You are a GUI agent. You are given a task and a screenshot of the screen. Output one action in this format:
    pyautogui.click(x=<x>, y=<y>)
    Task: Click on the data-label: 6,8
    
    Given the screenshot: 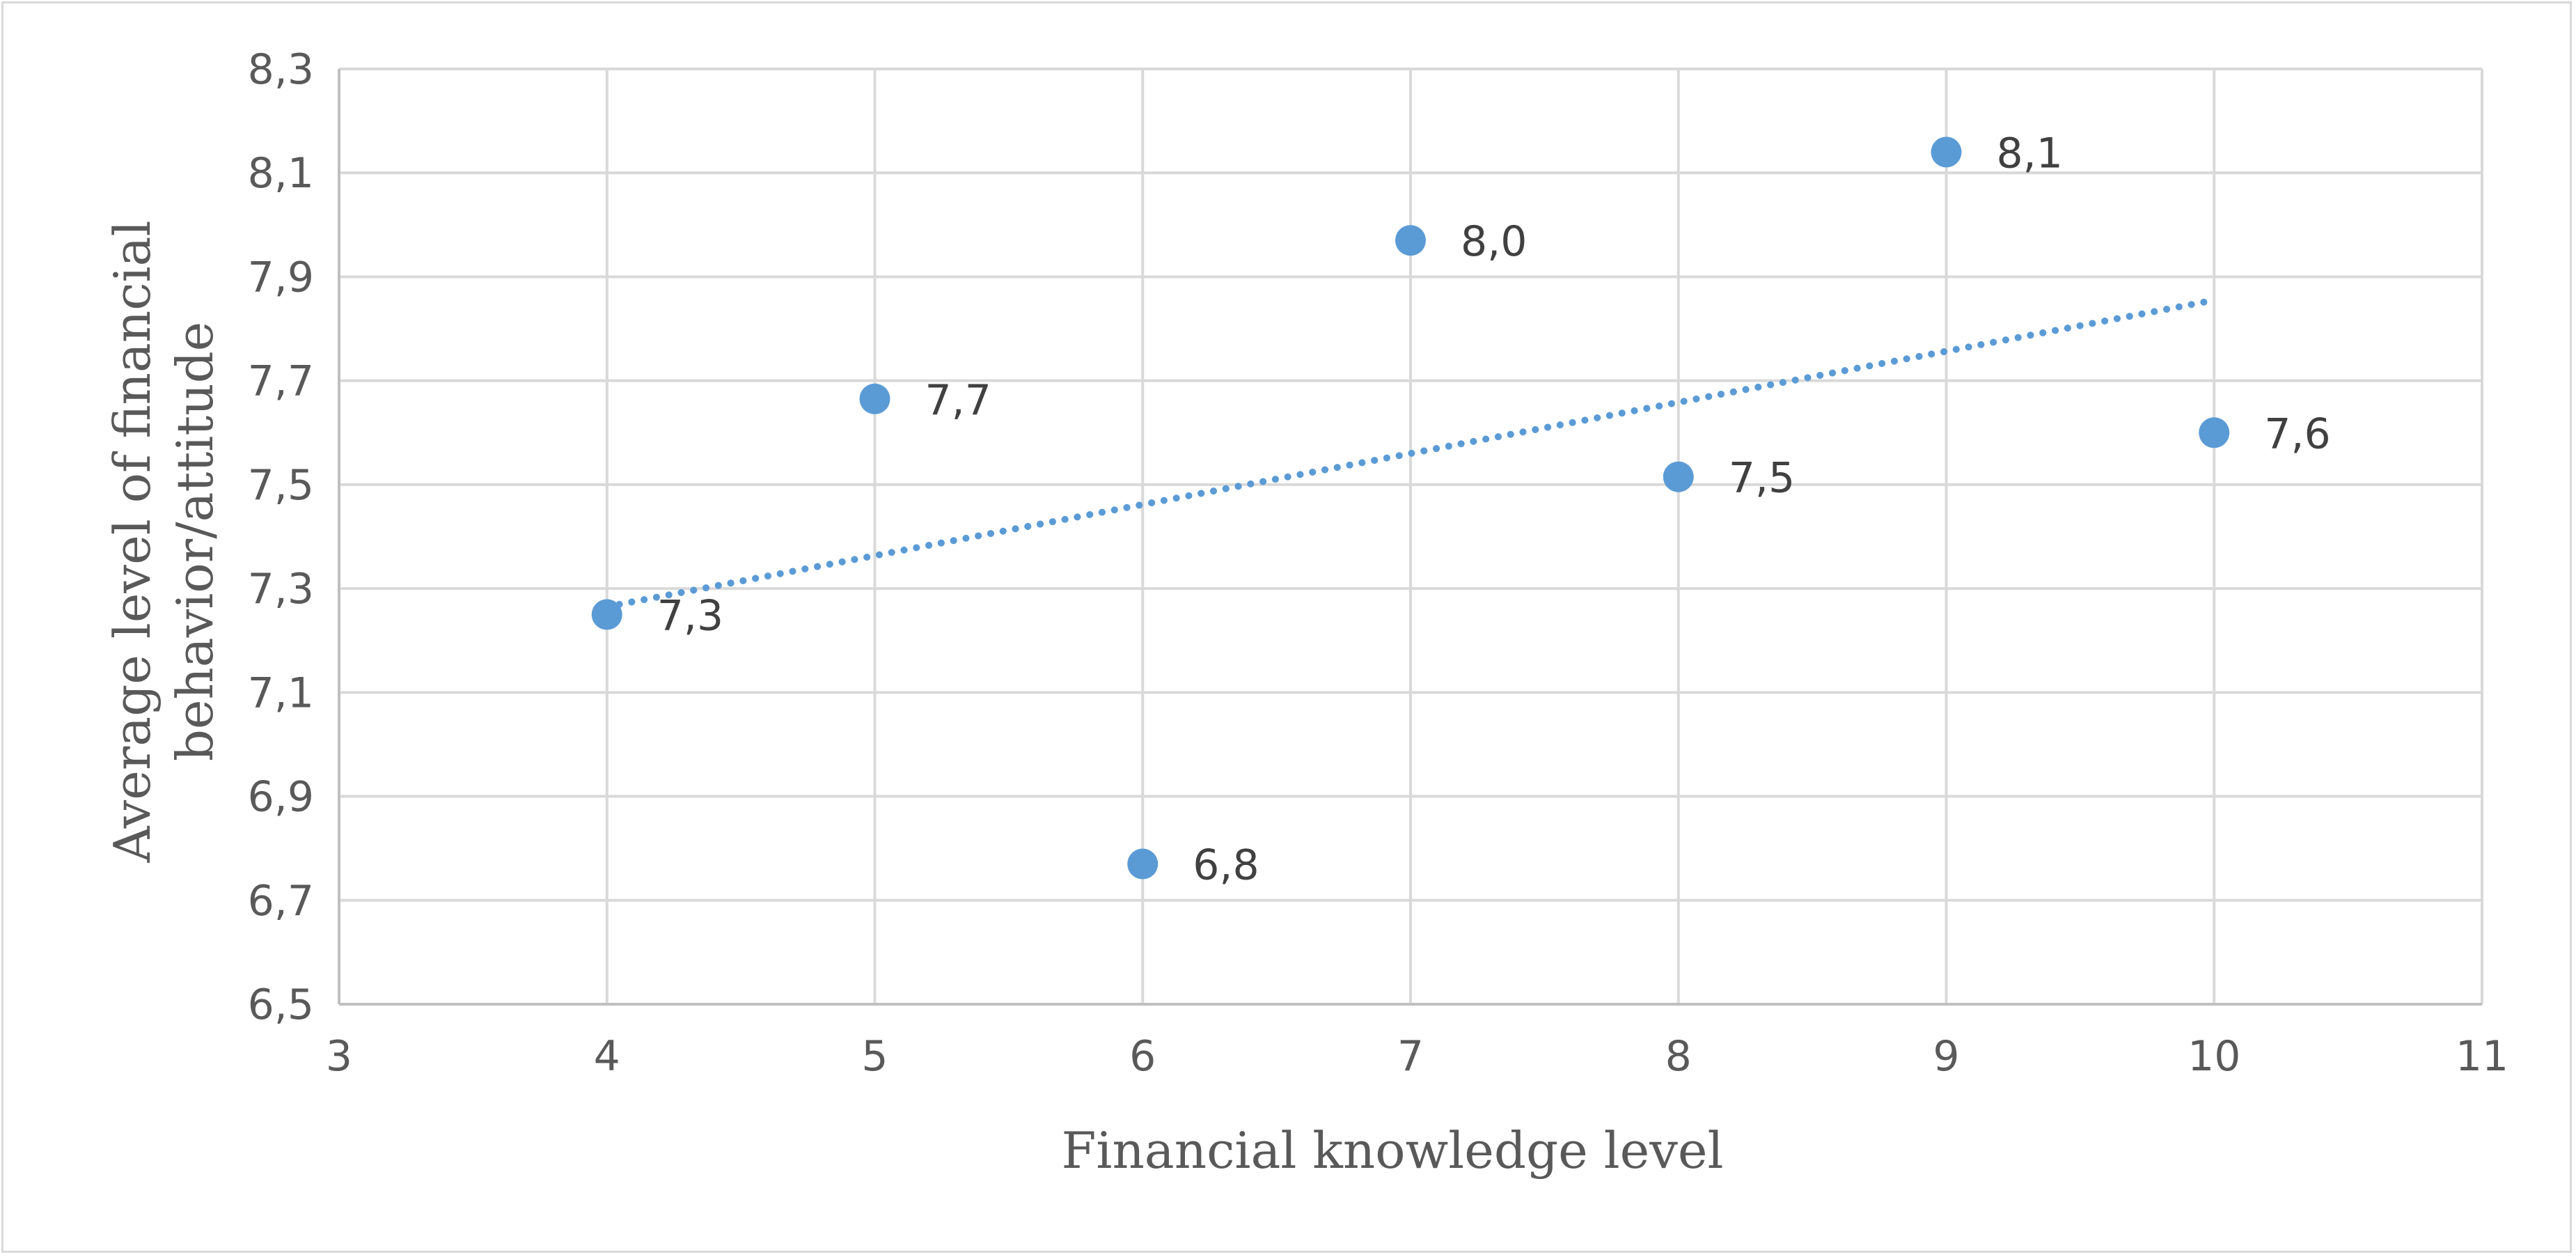 What is the action you would take?
    pyautogui.click(x=1226, y=865)
    